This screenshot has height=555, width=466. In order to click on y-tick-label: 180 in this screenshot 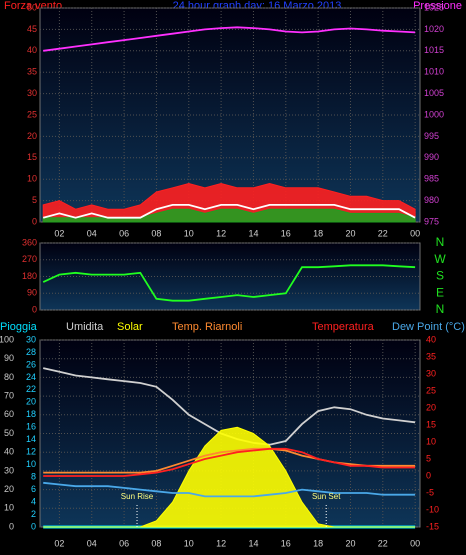, I will do `click(29, 276)`.